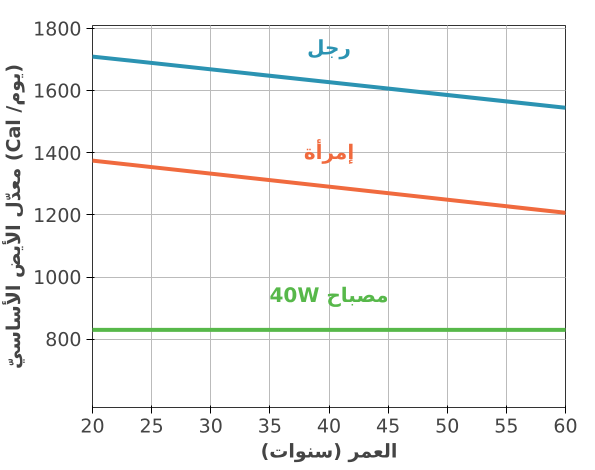 The image size is (595, 470). What do you see at coordinates (270, 427) in the screenshot?
I see `x-tick-label: 35` at bounding box center [270, 427].